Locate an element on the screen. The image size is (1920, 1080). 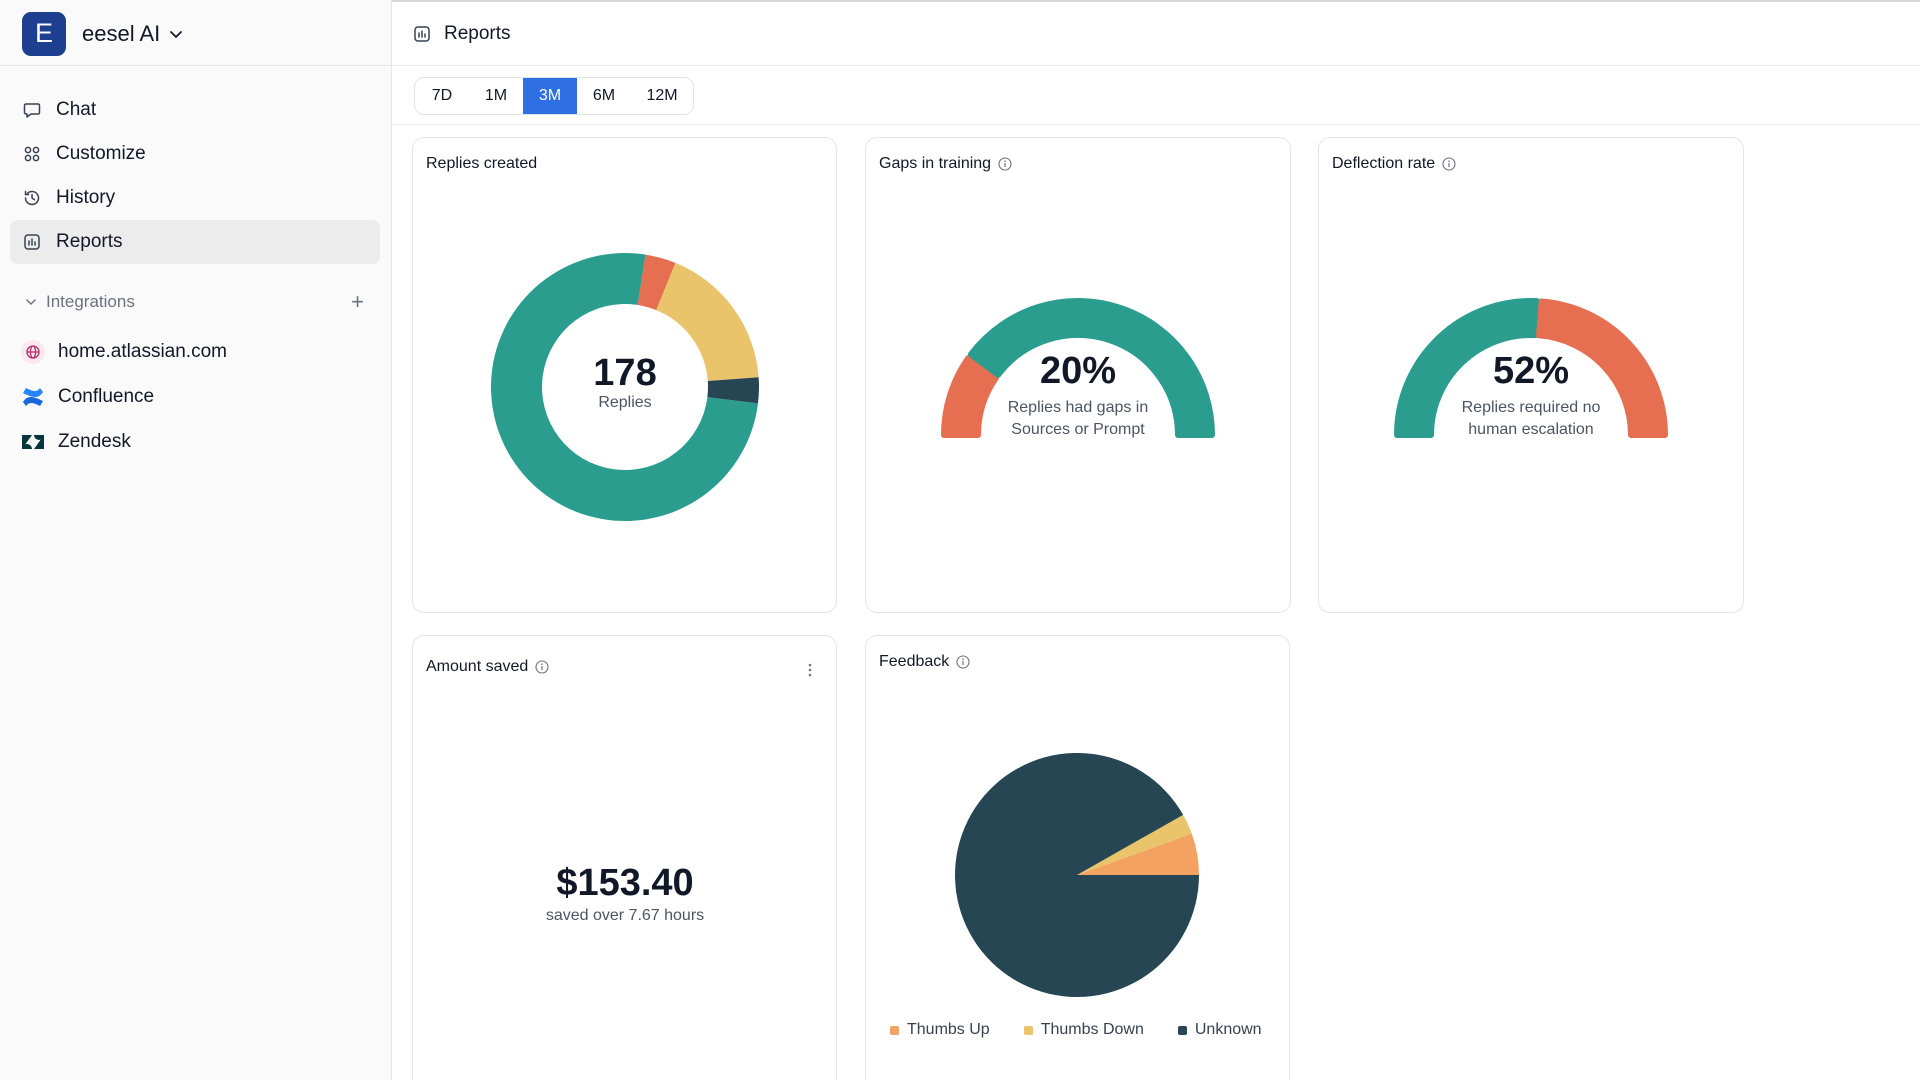
replies-unit: Replies is located at coordinates (625, 402).